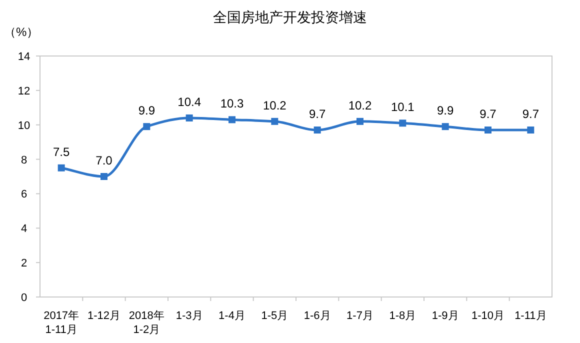  Describe the element at coordinates (290, 17) in the screenshot. I see `chart-title: 全国房地产开发投资增速` at that location.